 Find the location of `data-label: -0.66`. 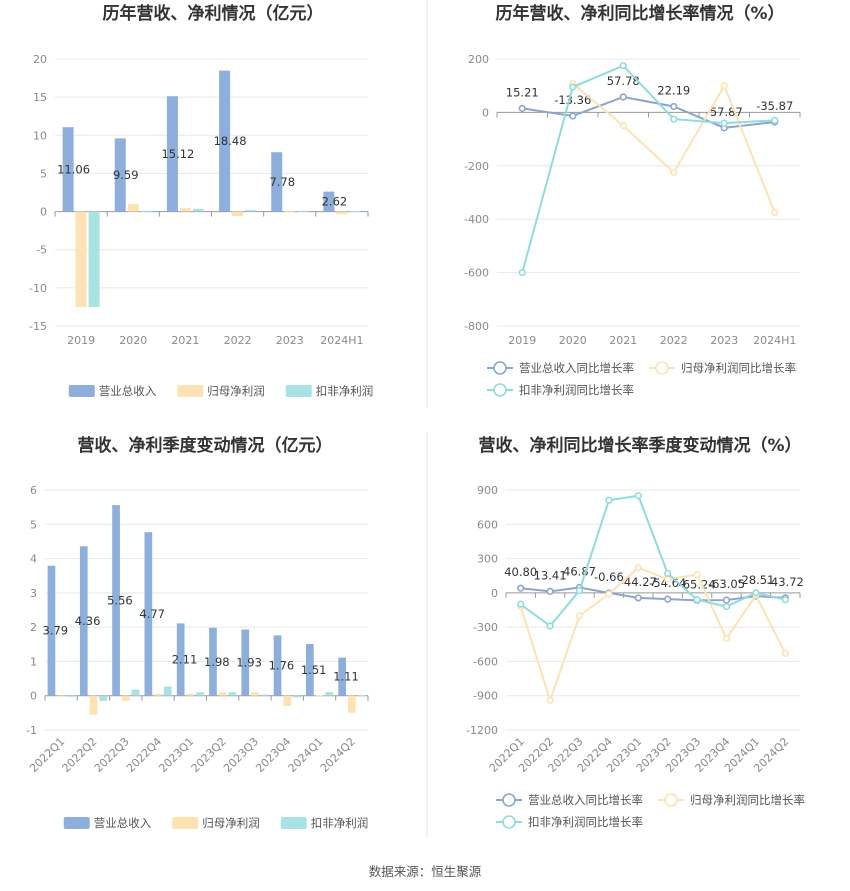

data-label: -0.66 is located at coordinates (609, 577).